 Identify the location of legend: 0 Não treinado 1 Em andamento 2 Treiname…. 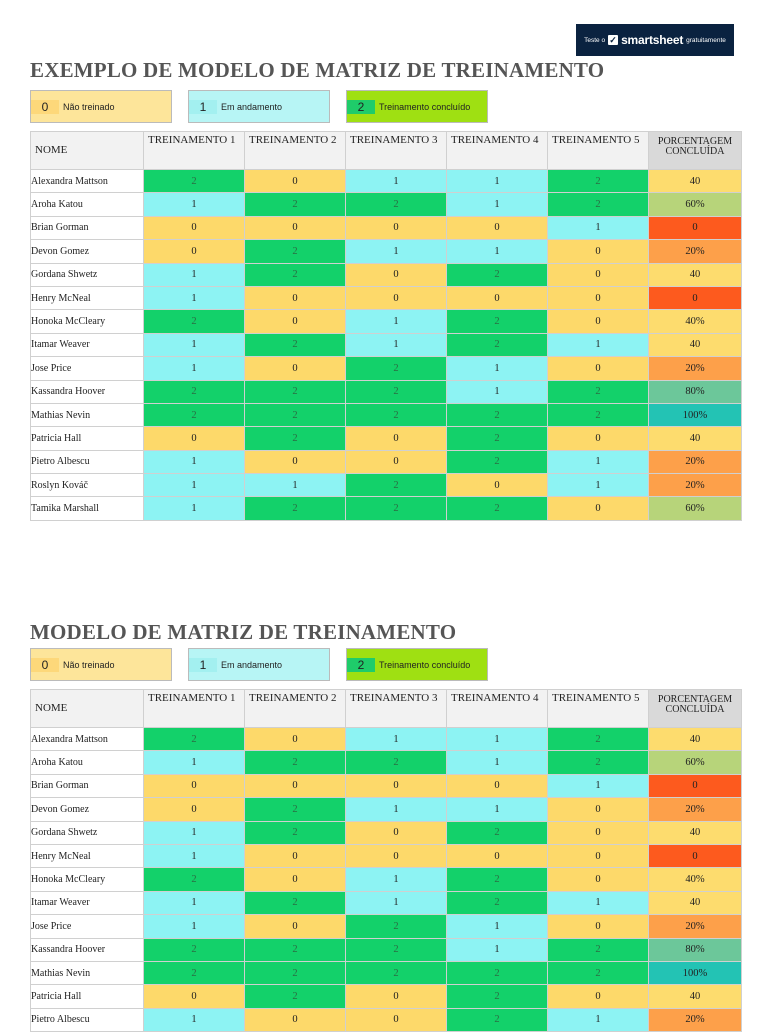
(385, 664).